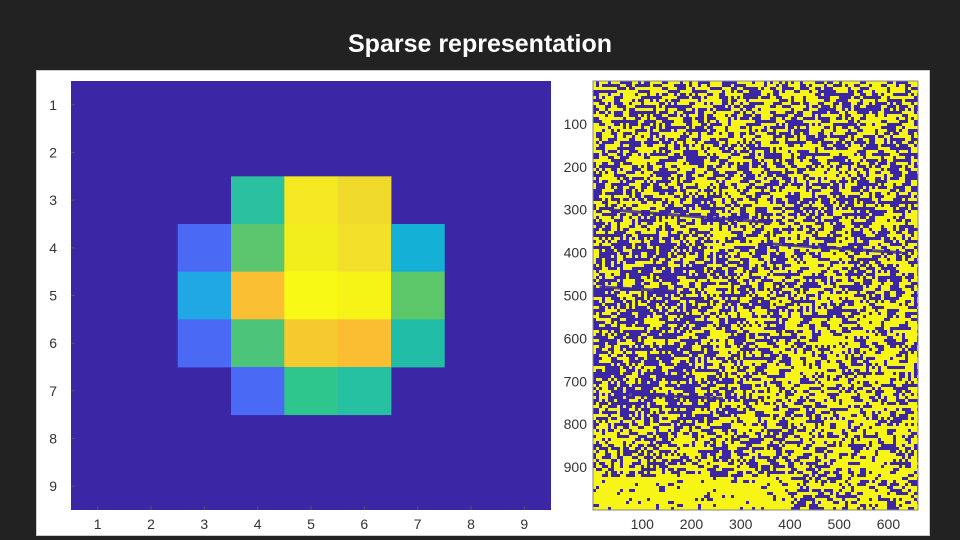 This screenshot has width=960, height=540. What do you see at coordinates (418, 524) in the screenshot?
I see `x-tick-label: 7` at bounding box center [418, 524].